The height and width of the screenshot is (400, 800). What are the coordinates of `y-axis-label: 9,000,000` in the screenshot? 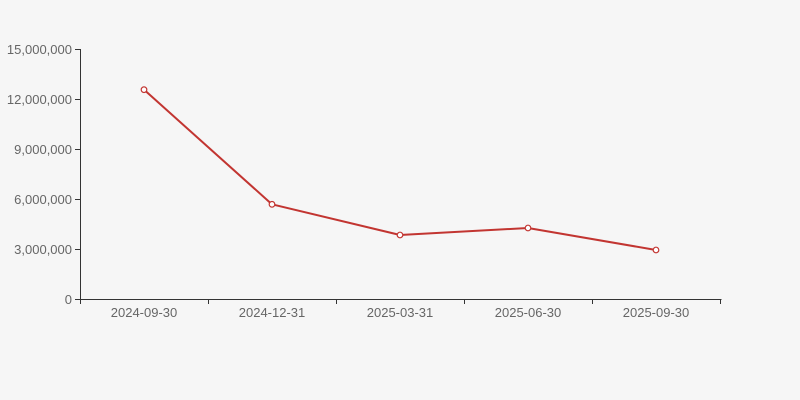 It's located at (43, 149).